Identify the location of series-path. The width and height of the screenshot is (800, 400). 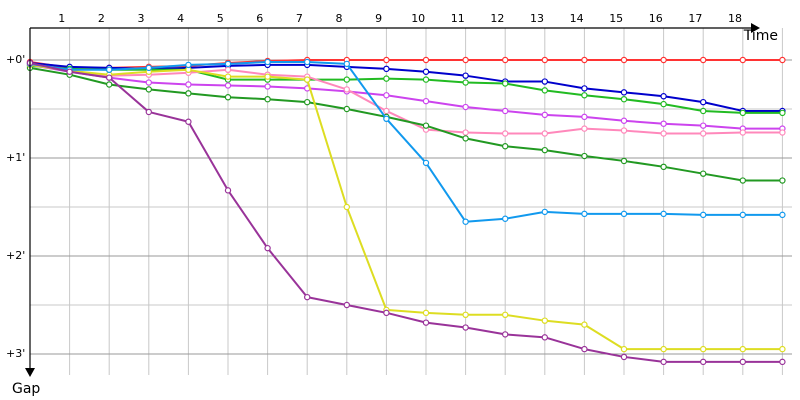
(406, 89).